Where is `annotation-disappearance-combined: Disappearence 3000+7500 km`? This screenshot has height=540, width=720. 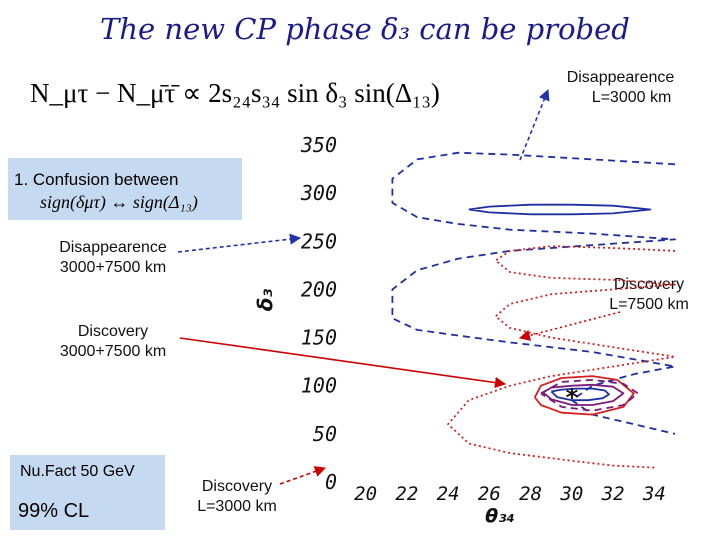 annotation-disappearance-combined: Disappearence 3000+7500 km is located at coordinates (113, 258).